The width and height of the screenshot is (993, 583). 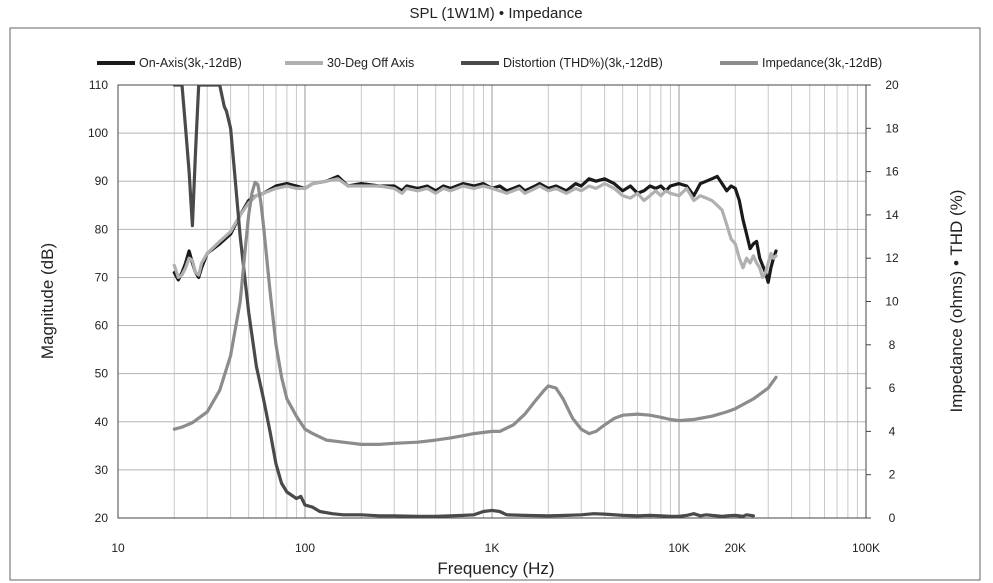 What do you see at coordinates (495, 568) in the screenshot?
I see `x-axis-title: Frequency (Hz)` at bounding box center [495, 568].